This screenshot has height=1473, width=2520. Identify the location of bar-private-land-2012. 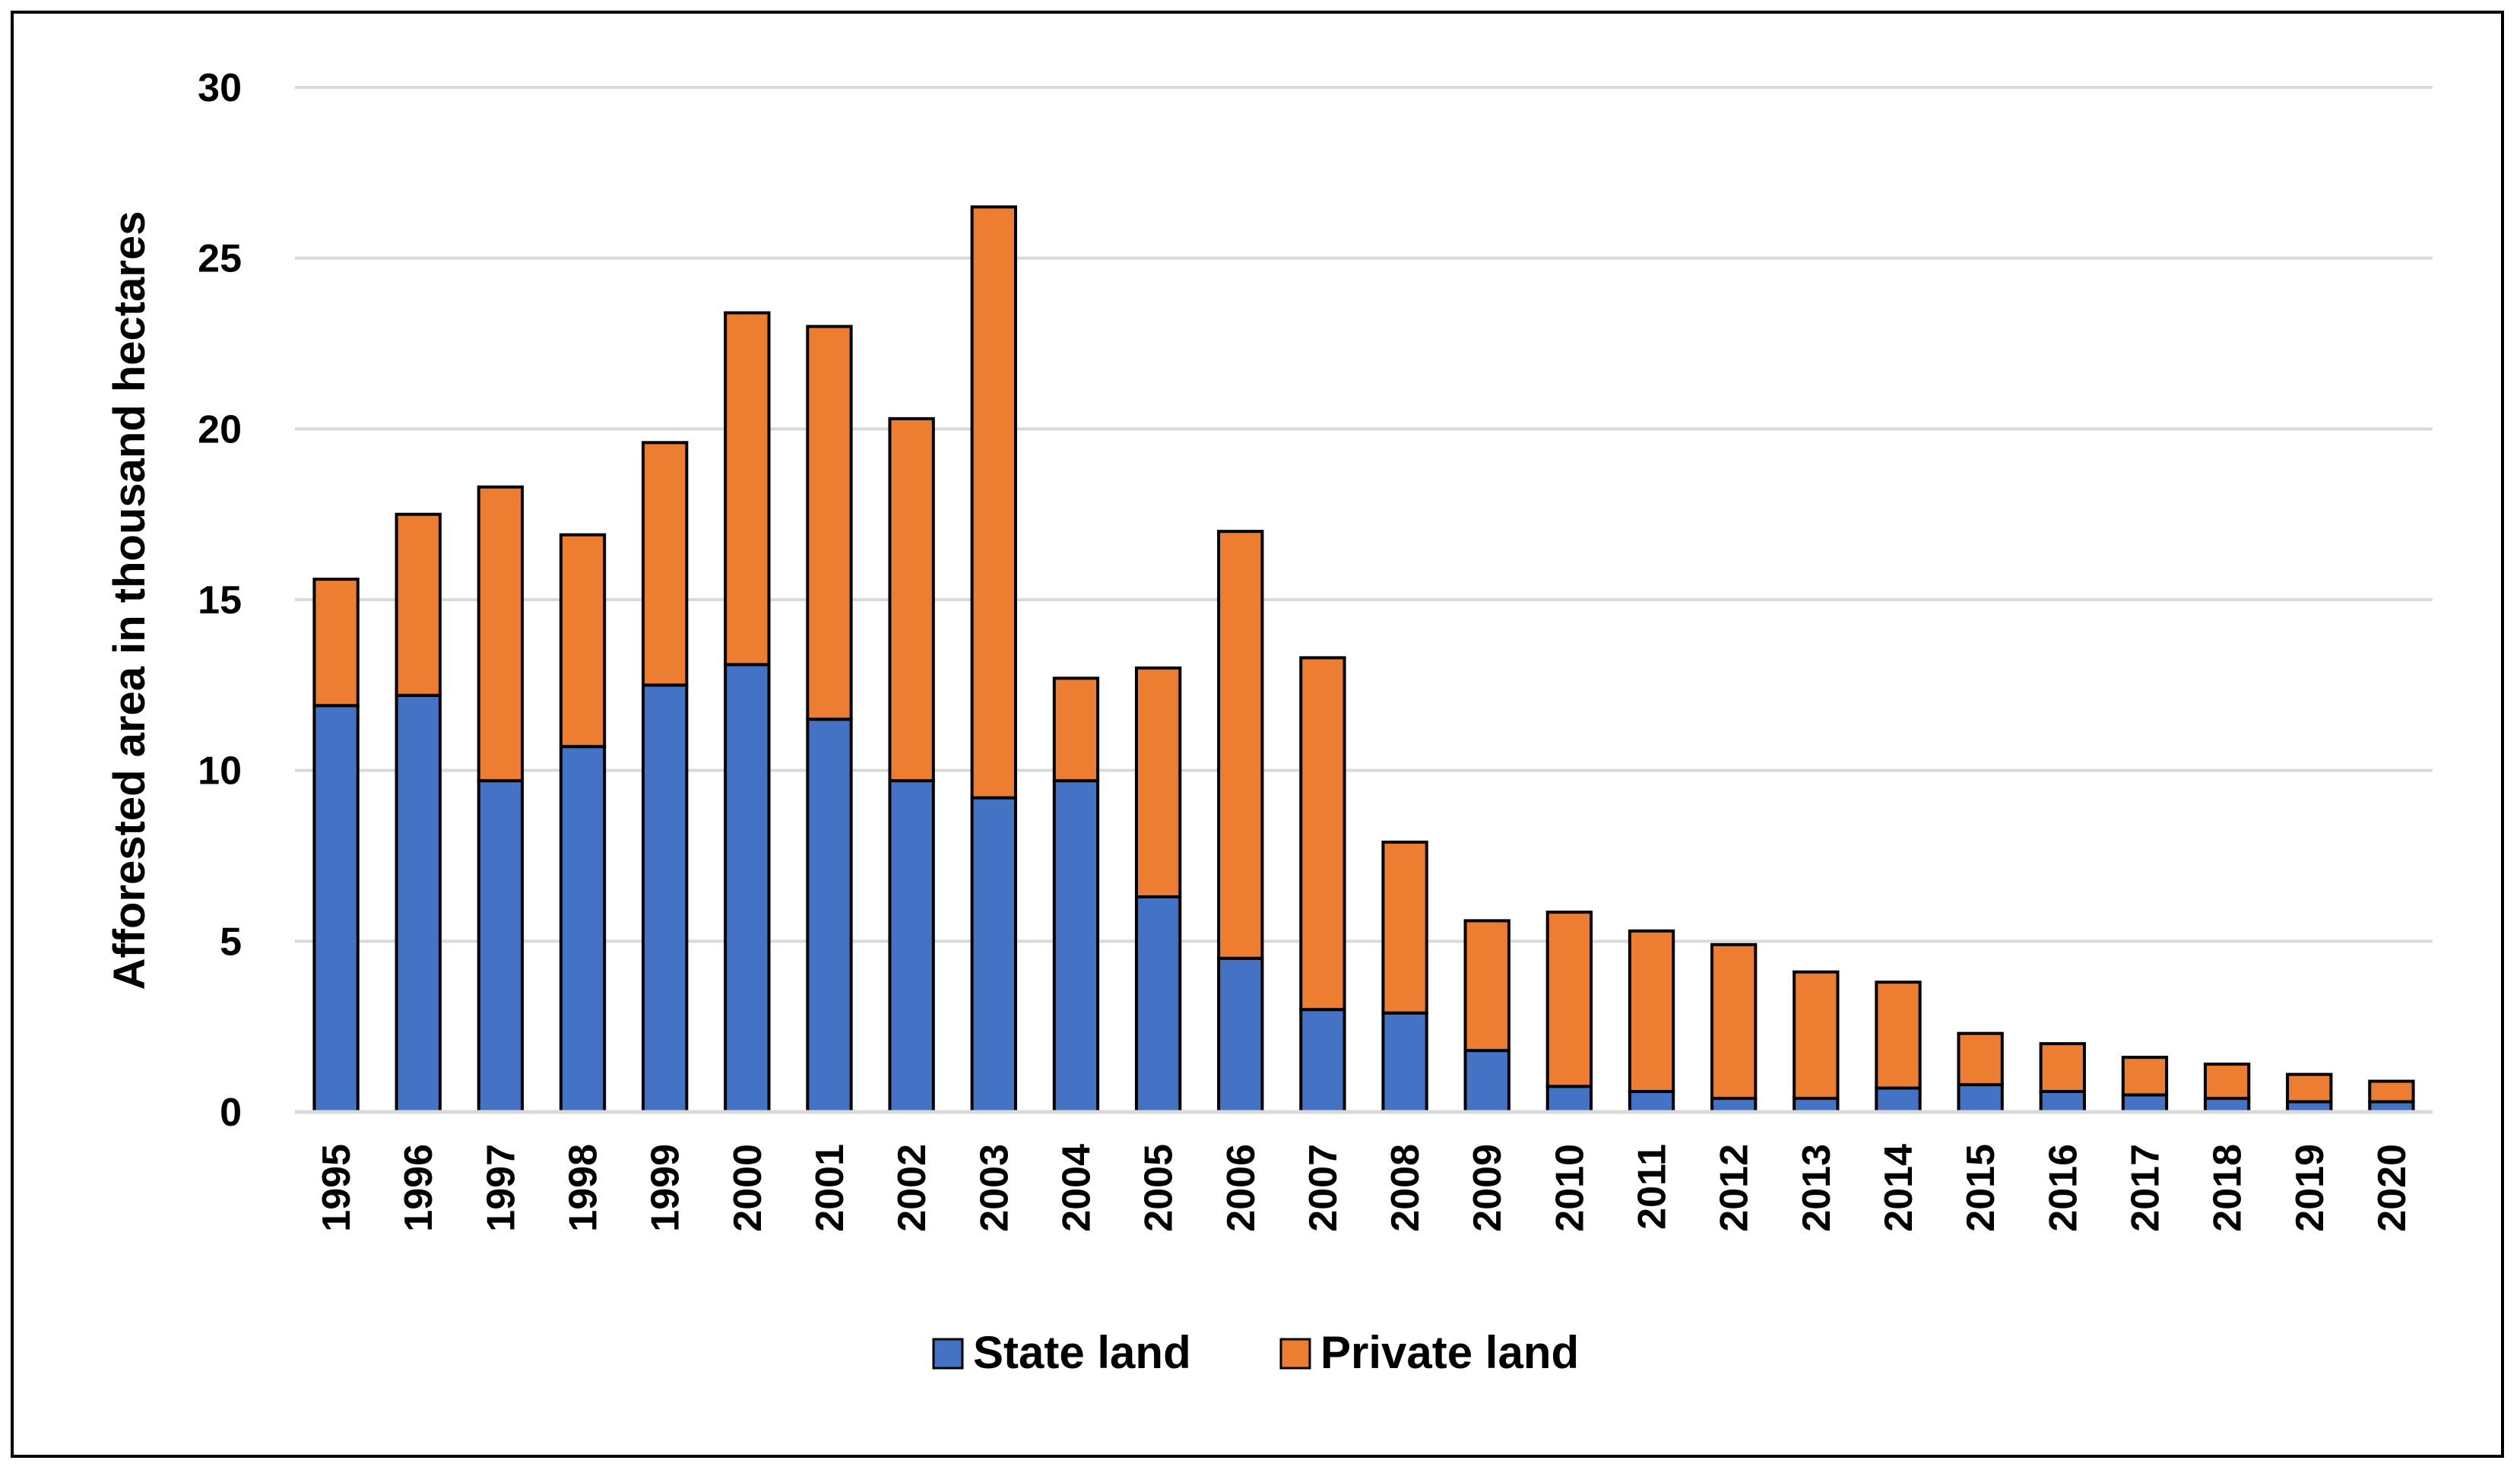
(1734, 1021).